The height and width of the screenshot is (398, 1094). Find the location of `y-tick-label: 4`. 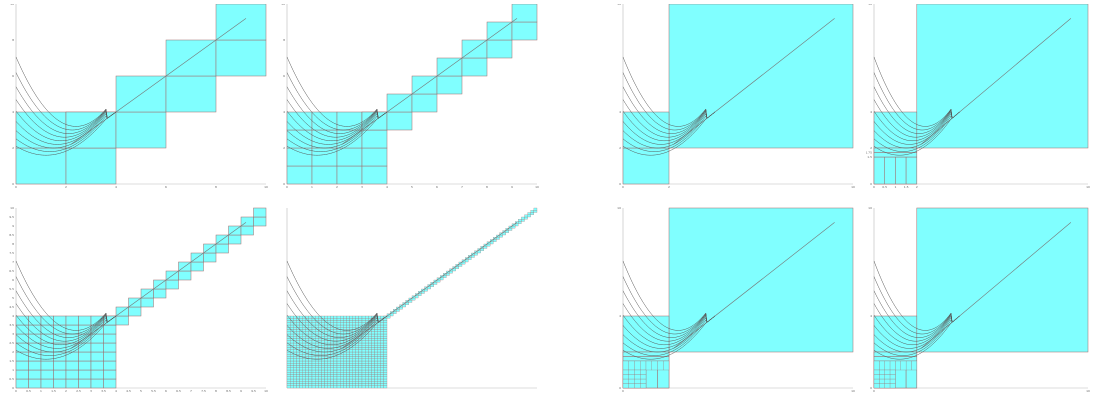

y-tick-label: 4 is located at coordinates (284, 112).